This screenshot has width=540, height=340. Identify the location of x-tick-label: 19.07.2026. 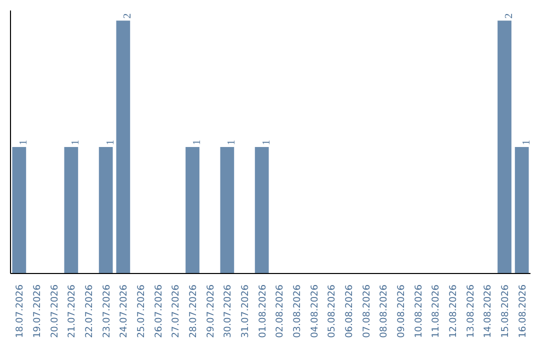
(37, 311).